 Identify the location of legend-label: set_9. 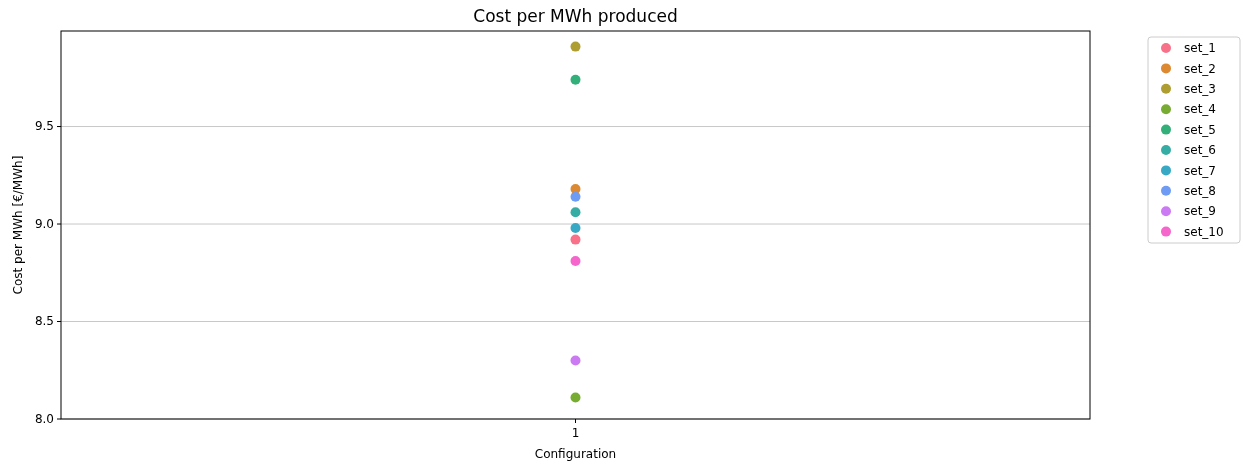
(1200, 211).